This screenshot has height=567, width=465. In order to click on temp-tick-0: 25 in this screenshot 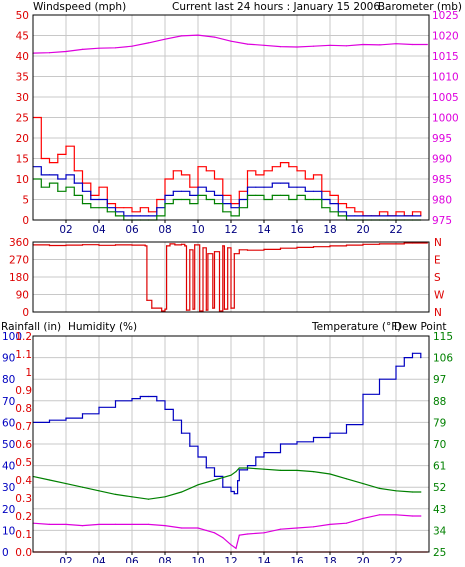, I will do `click(439, 553)`.